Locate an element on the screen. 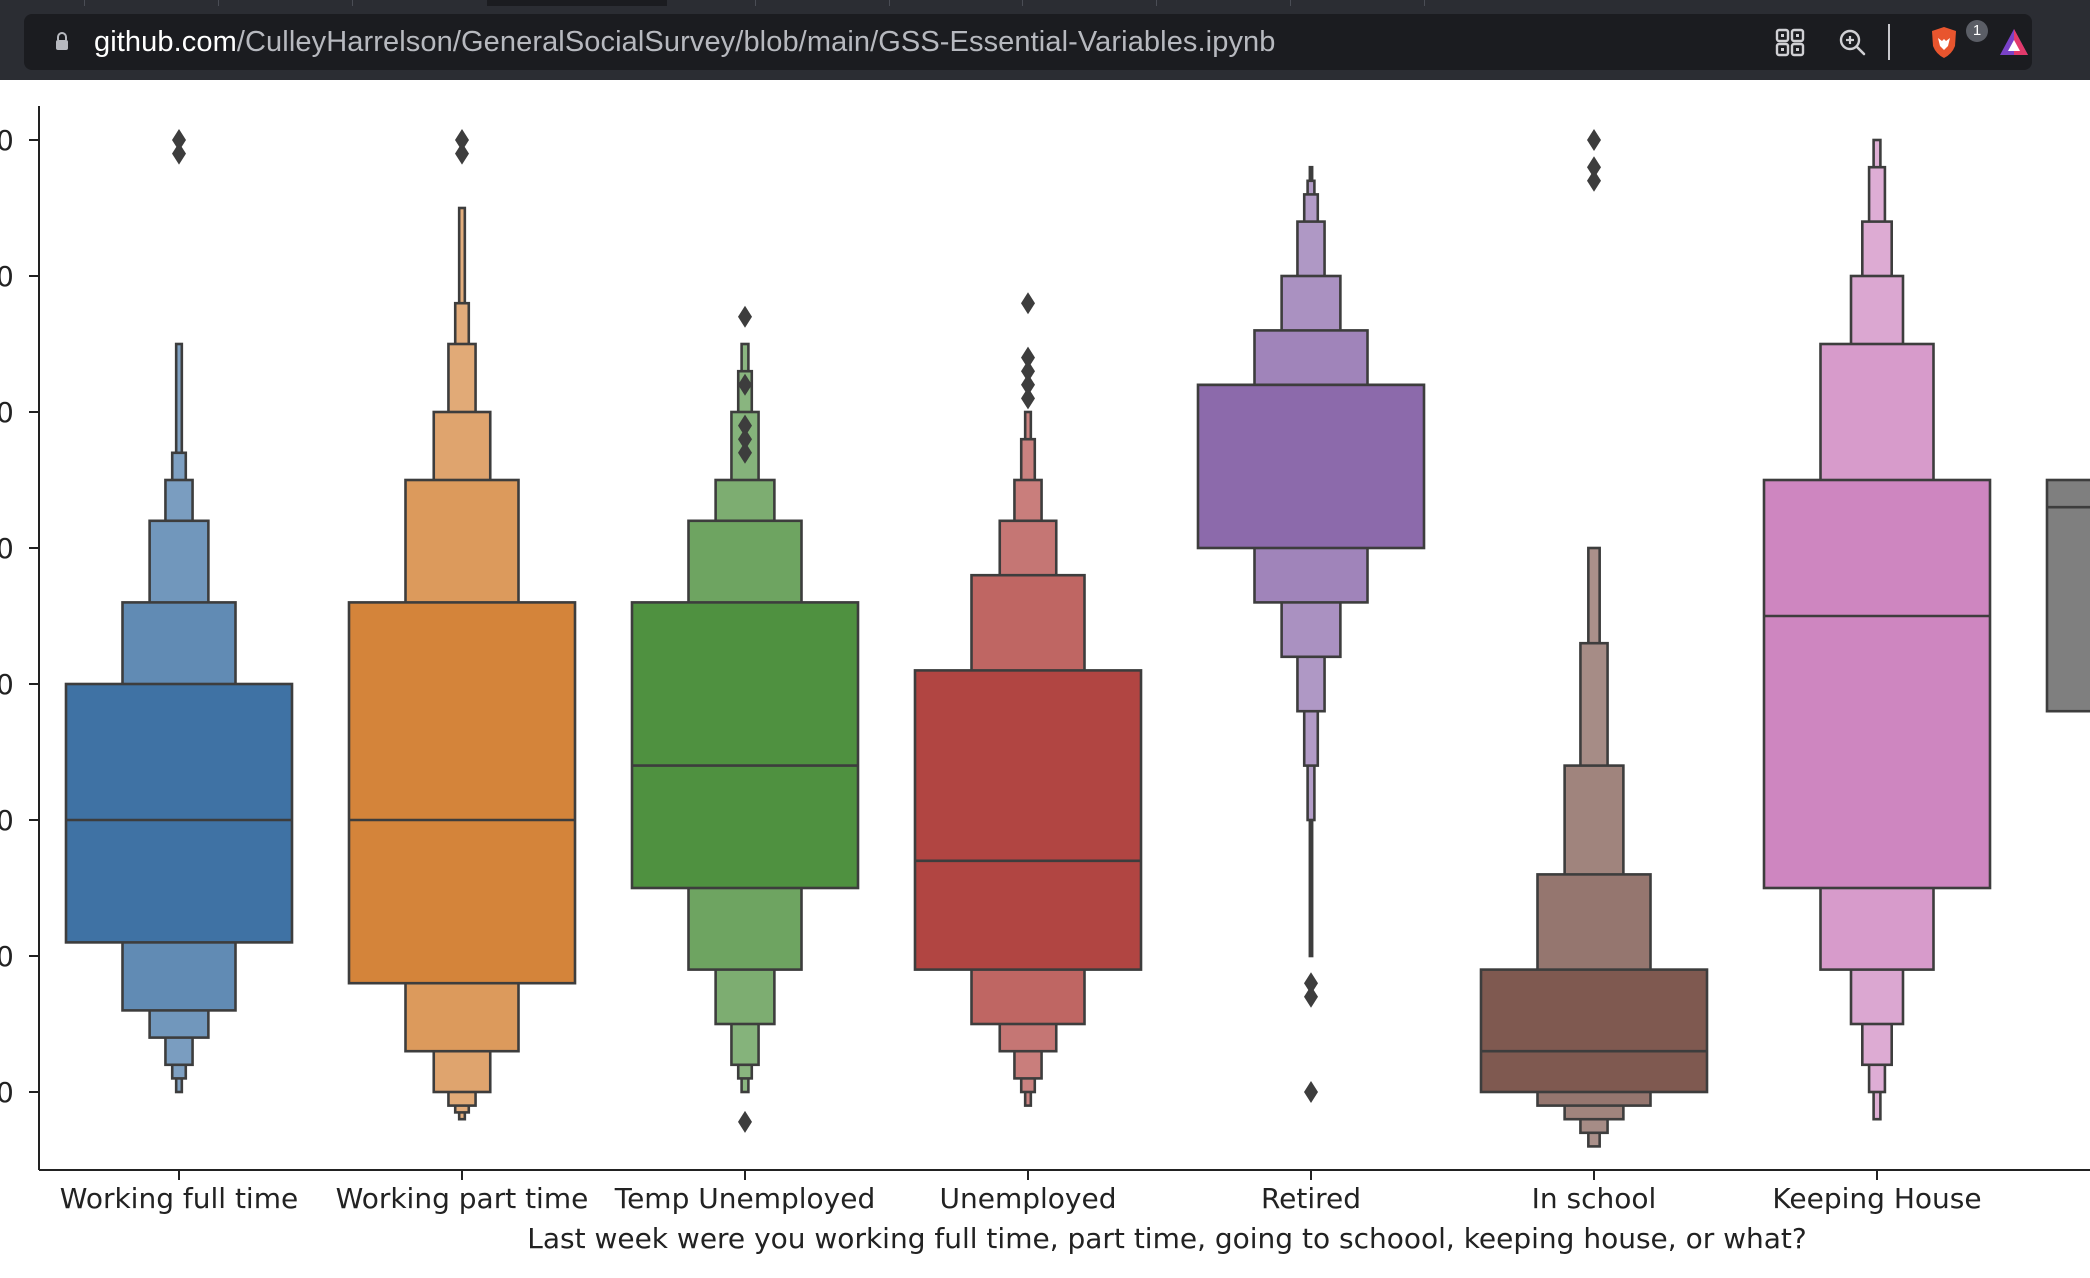  brave-rewards-icon is located at coordinates (2014, 42).